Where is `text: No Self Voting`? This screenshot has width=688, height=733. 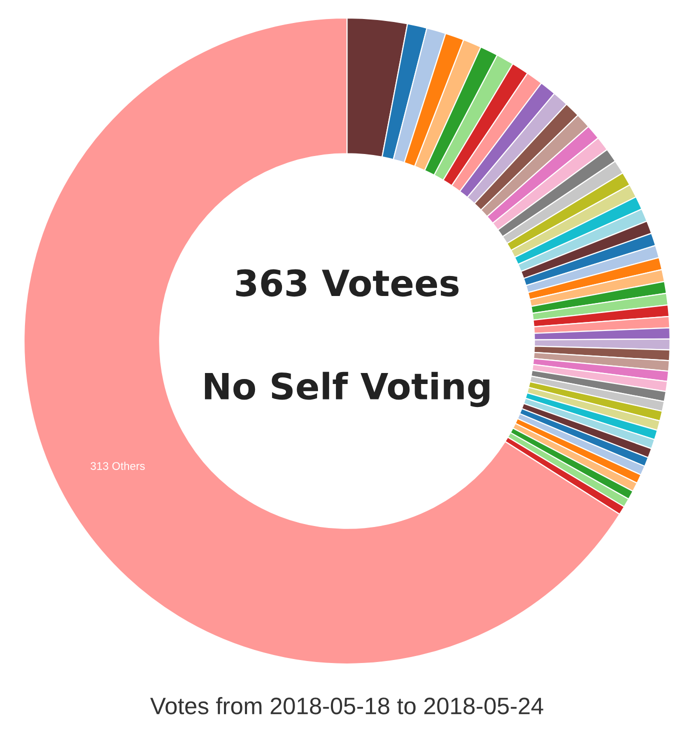
text: No Self Voting is located at coordinates (347, 390).